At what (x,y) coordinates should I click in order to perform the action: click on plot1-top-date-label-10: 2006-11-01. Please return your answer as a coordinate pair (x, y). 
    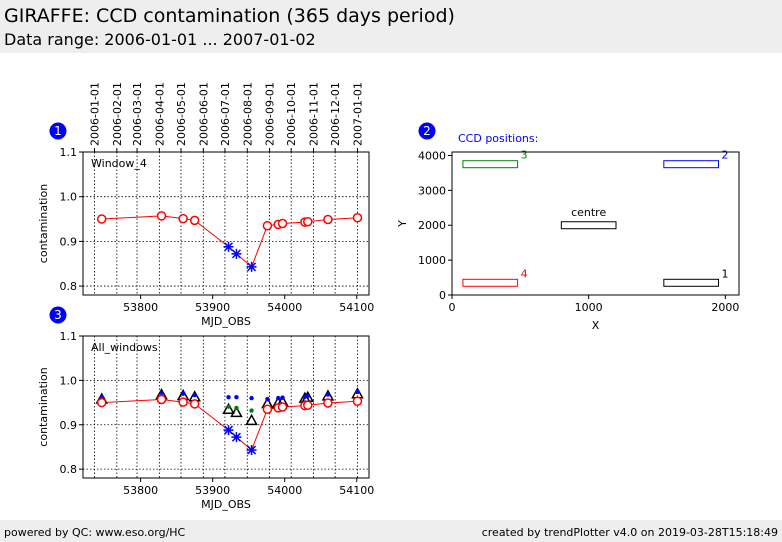
    Looking at the image, I should click on (314, 114).